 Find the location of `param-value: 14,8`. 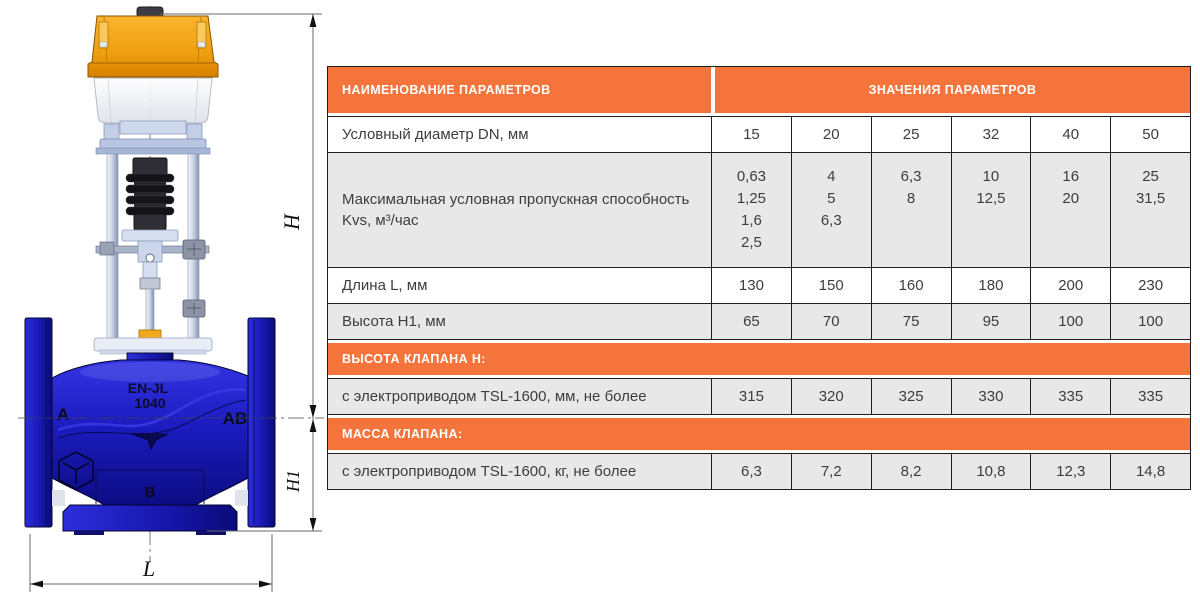

param-value: 14,8 is located at coordinates (1150, 471).